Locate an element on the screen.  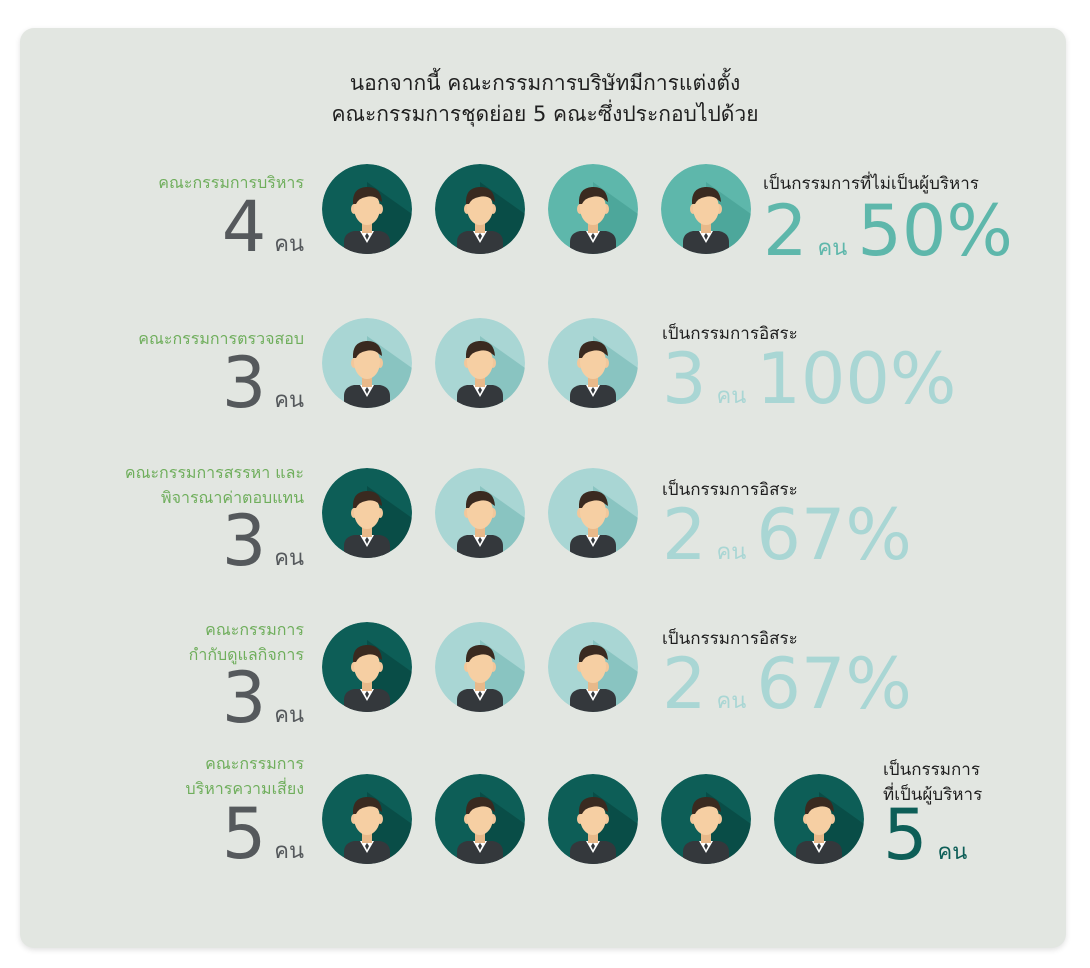
committee-count-risk: 5 คน is located at coordinates (263, 834).